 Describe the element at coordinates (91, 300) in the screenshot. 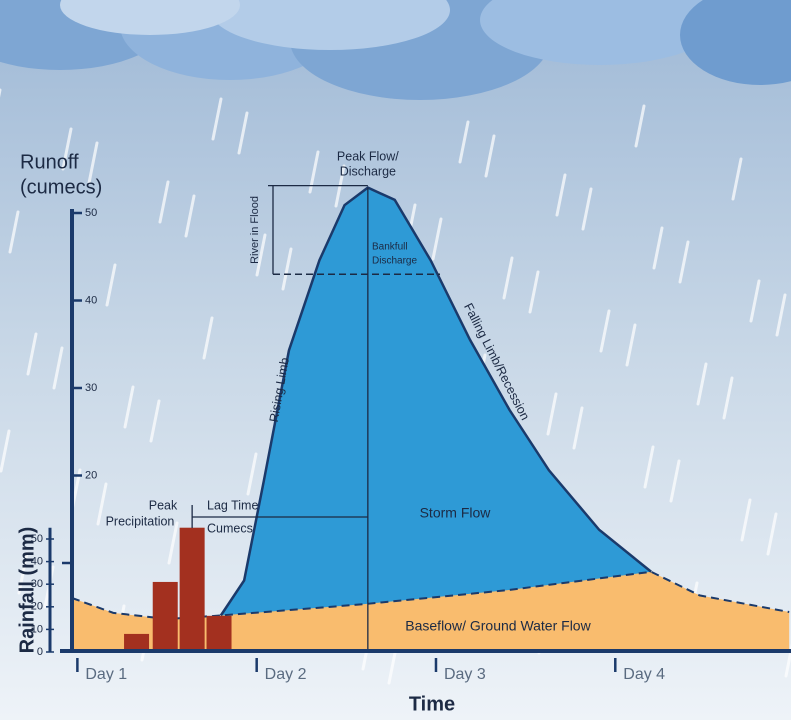

I see `y-tick-label: 40` at that location.